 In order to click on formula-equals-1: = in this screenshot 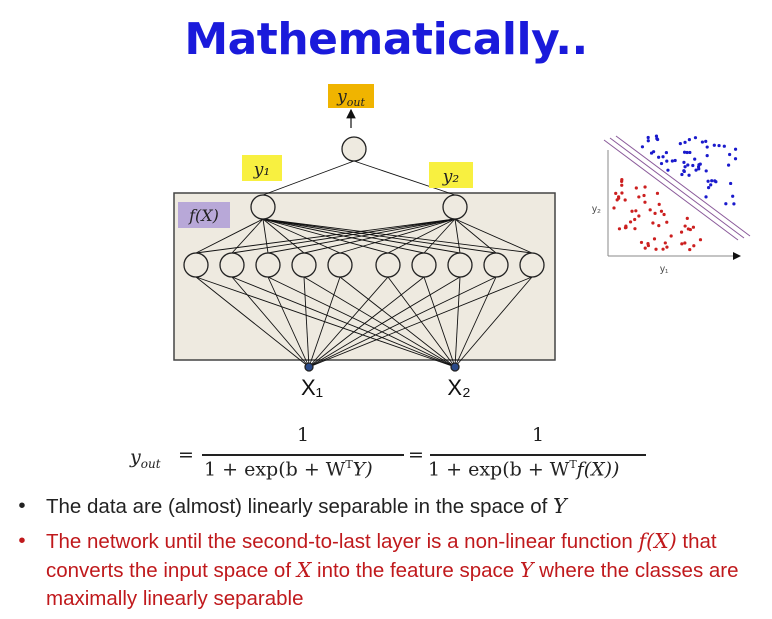, I will do `click(186, 455)`.